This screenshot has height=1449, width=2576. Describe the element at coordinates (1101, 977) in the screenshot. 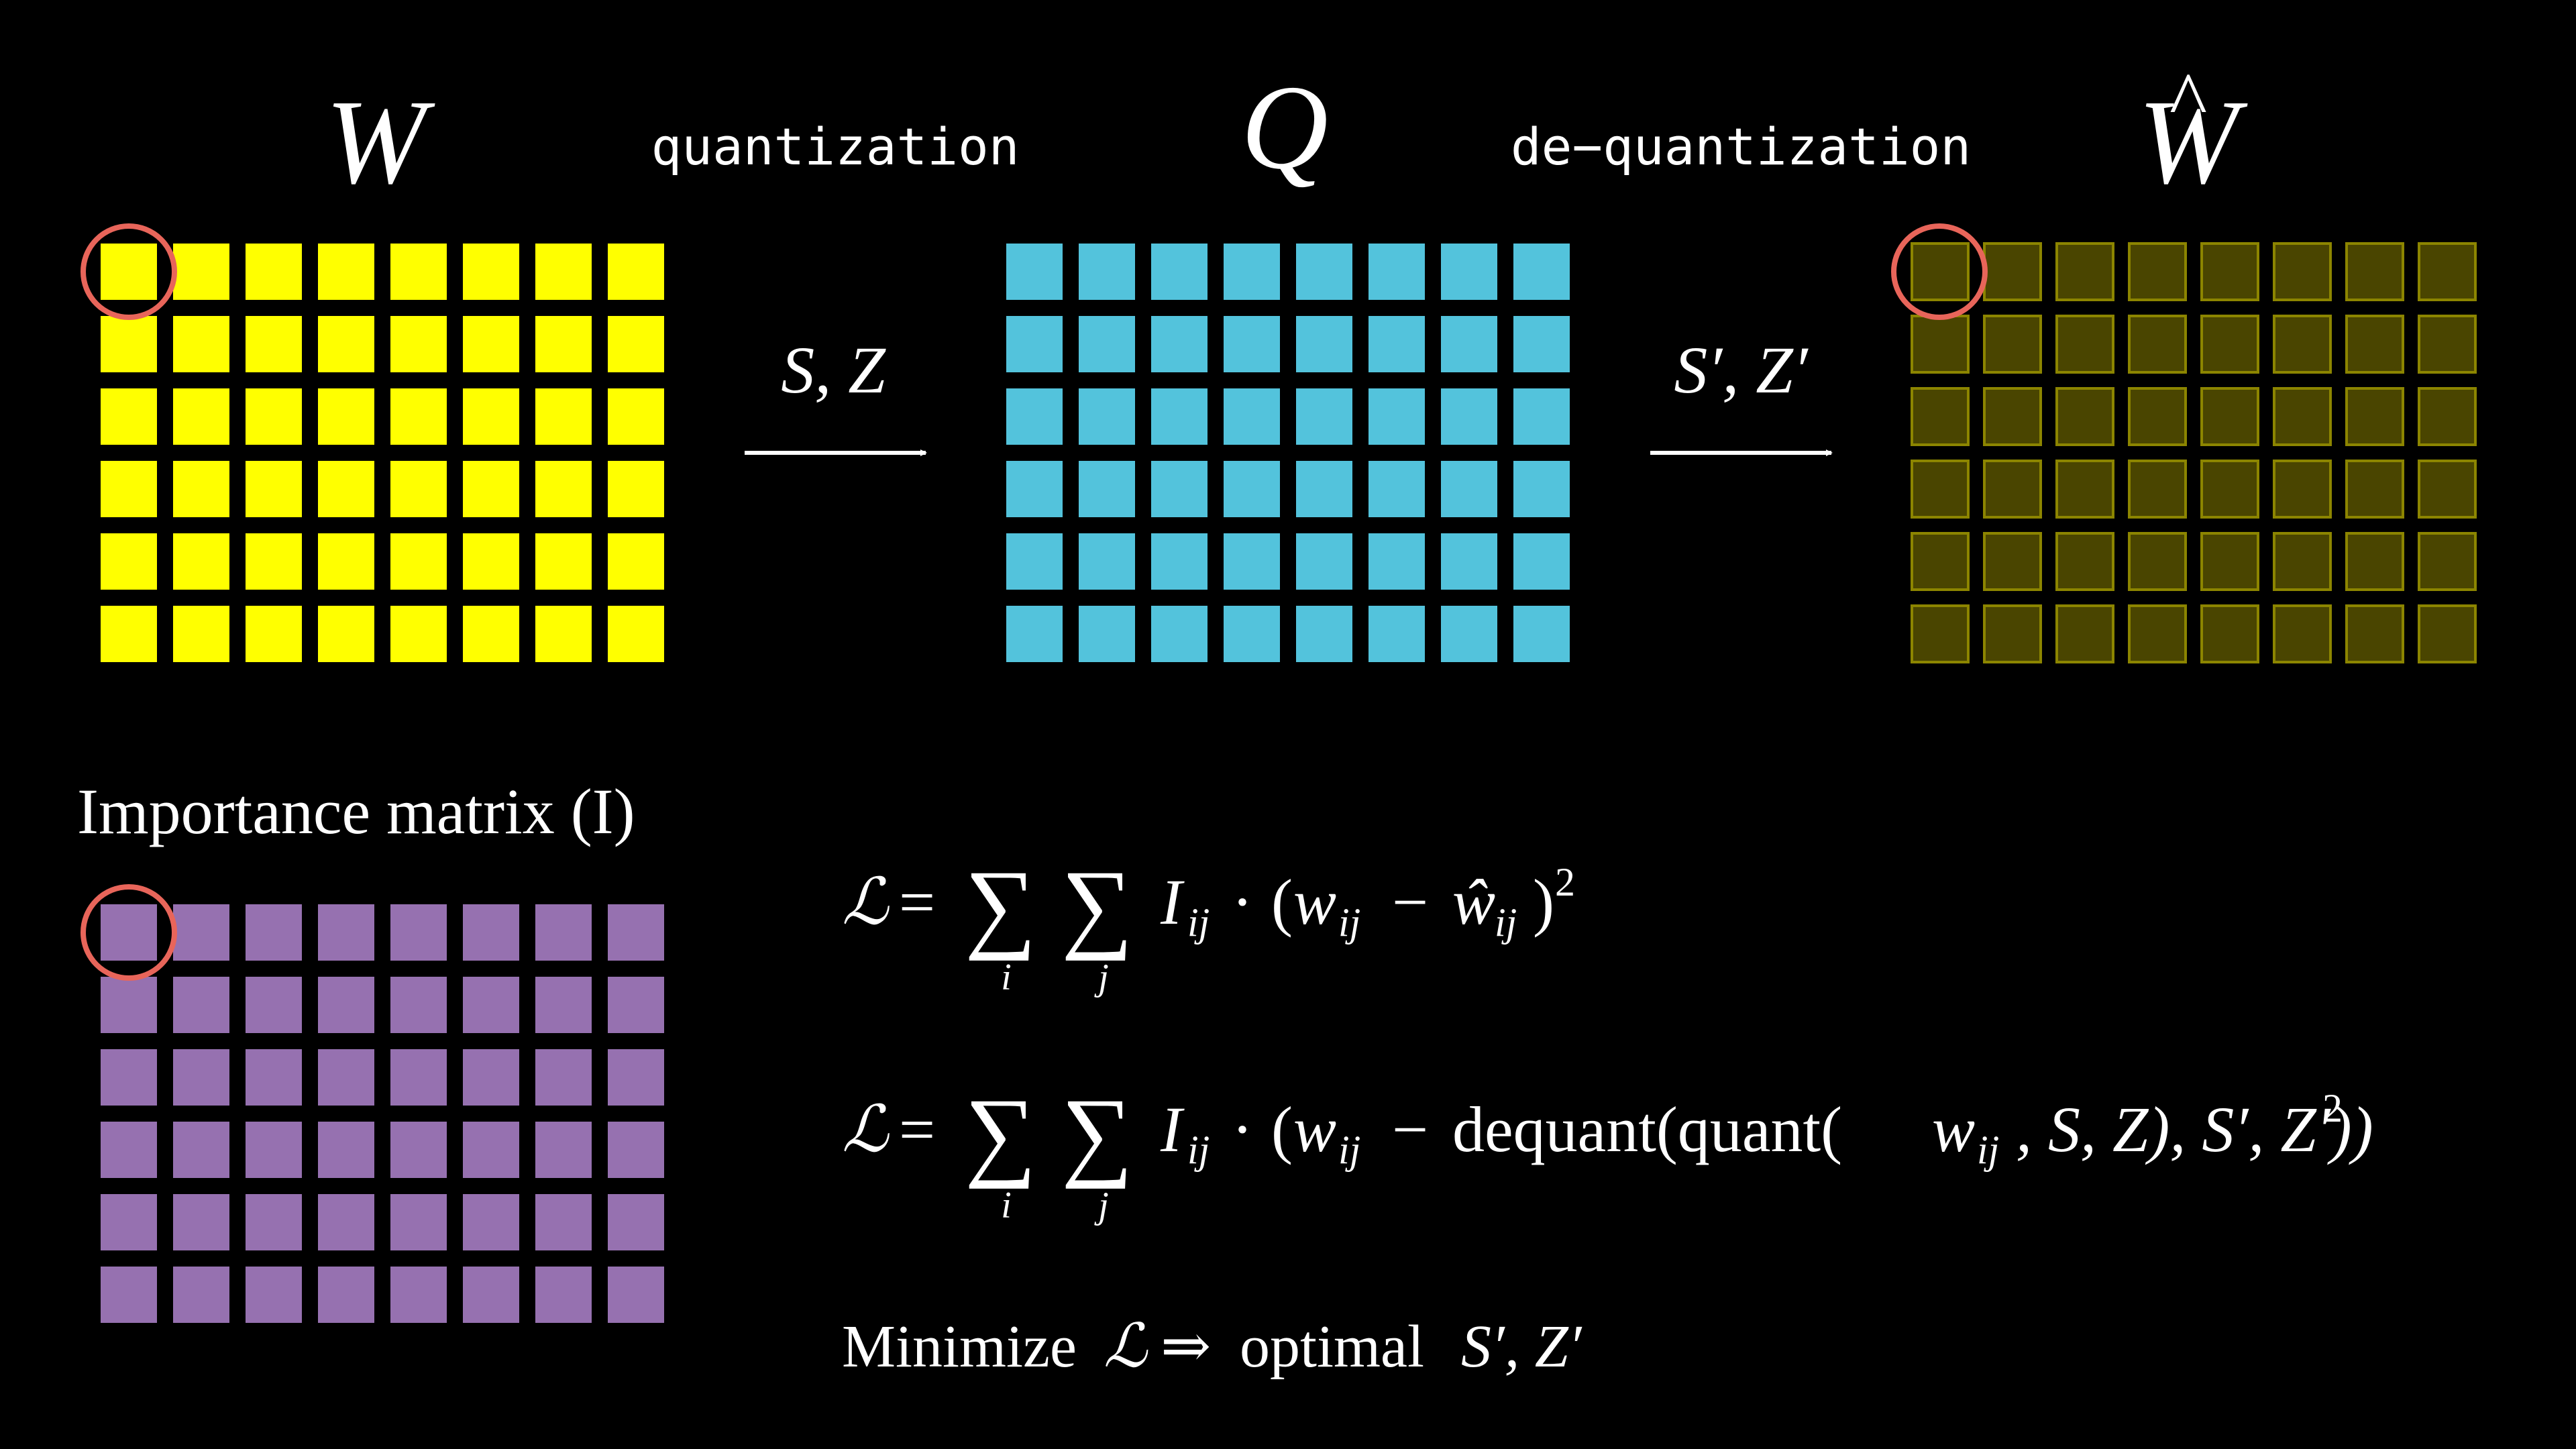

I see `eq1-sum-j-index: j` at that location.